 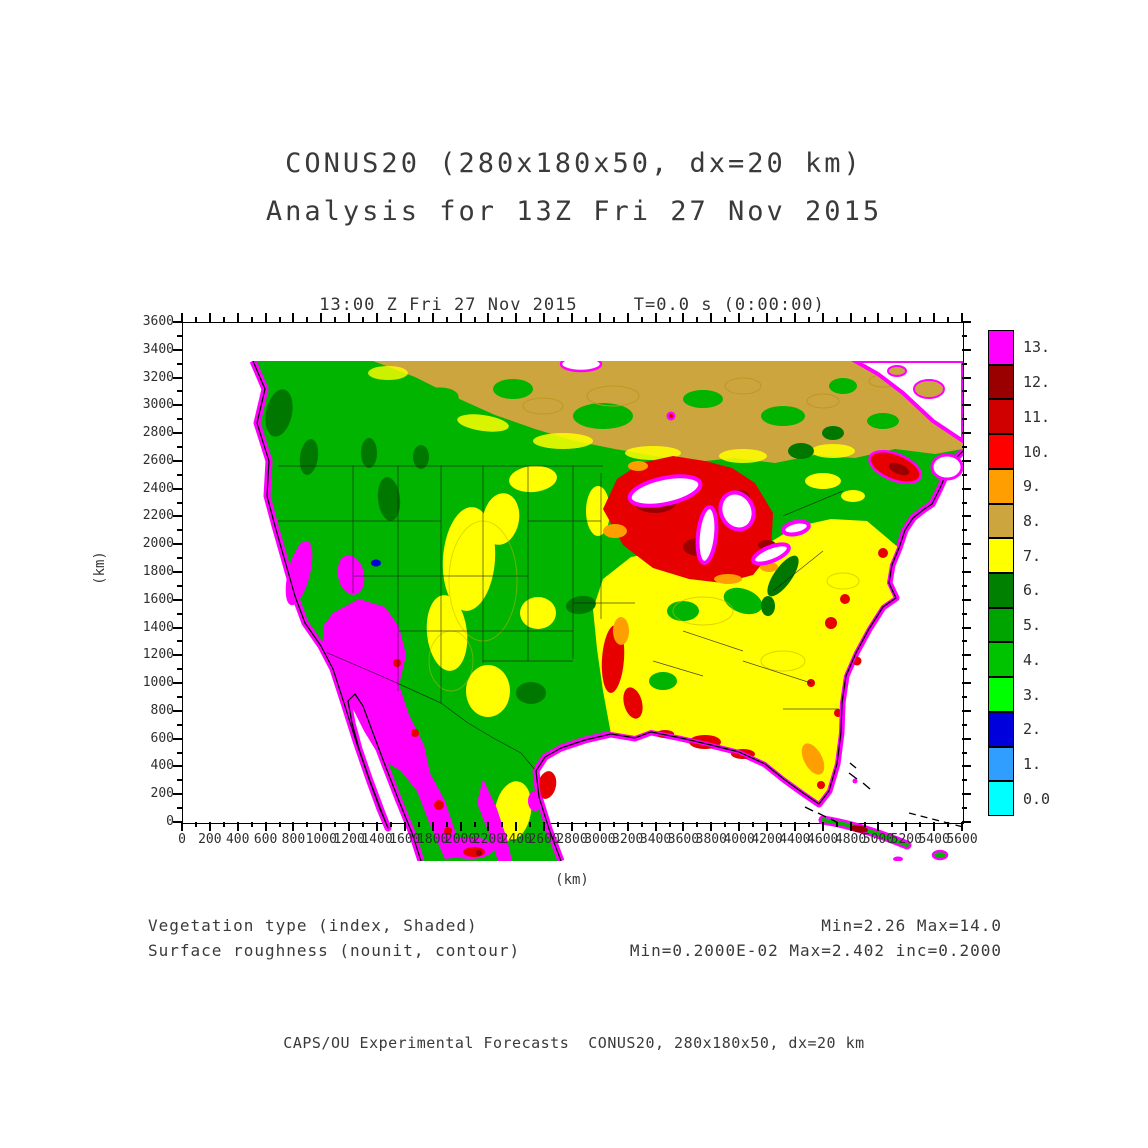 I want to click on x-tick-label: 2000, so click(x=460, y=839).